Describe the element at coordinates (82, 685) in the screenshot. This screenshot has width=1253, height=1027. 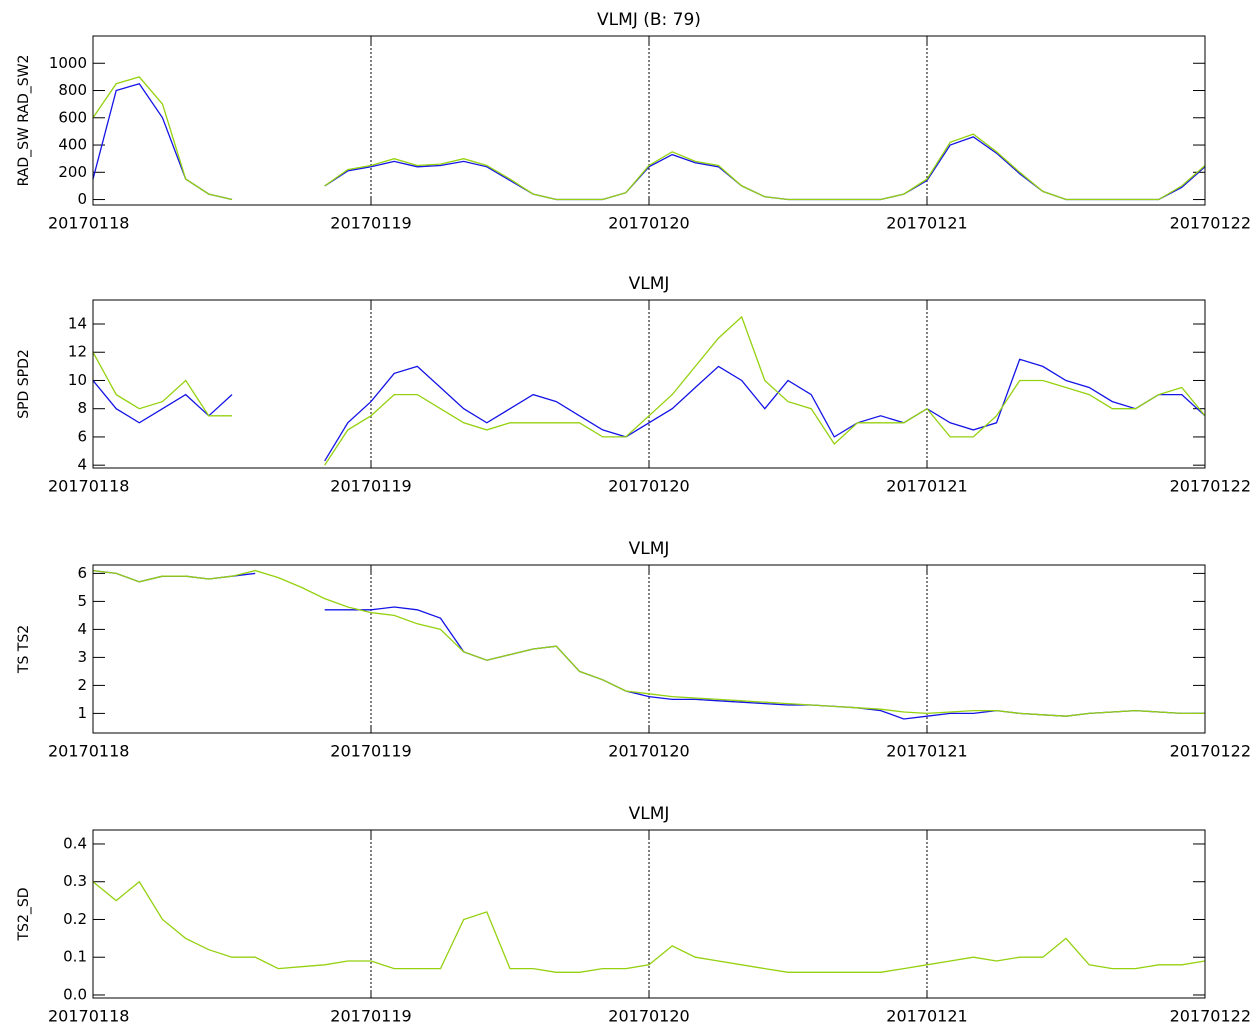
I see `y-tick-label: 2` at that location.